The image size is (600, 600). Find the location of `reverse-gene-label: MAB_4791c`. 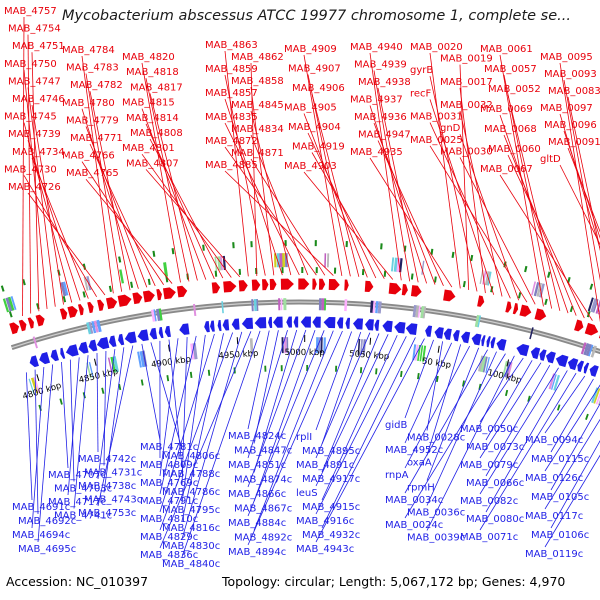

reverse-gene-label: MAB_4791c is located at coordinates (169, 501).